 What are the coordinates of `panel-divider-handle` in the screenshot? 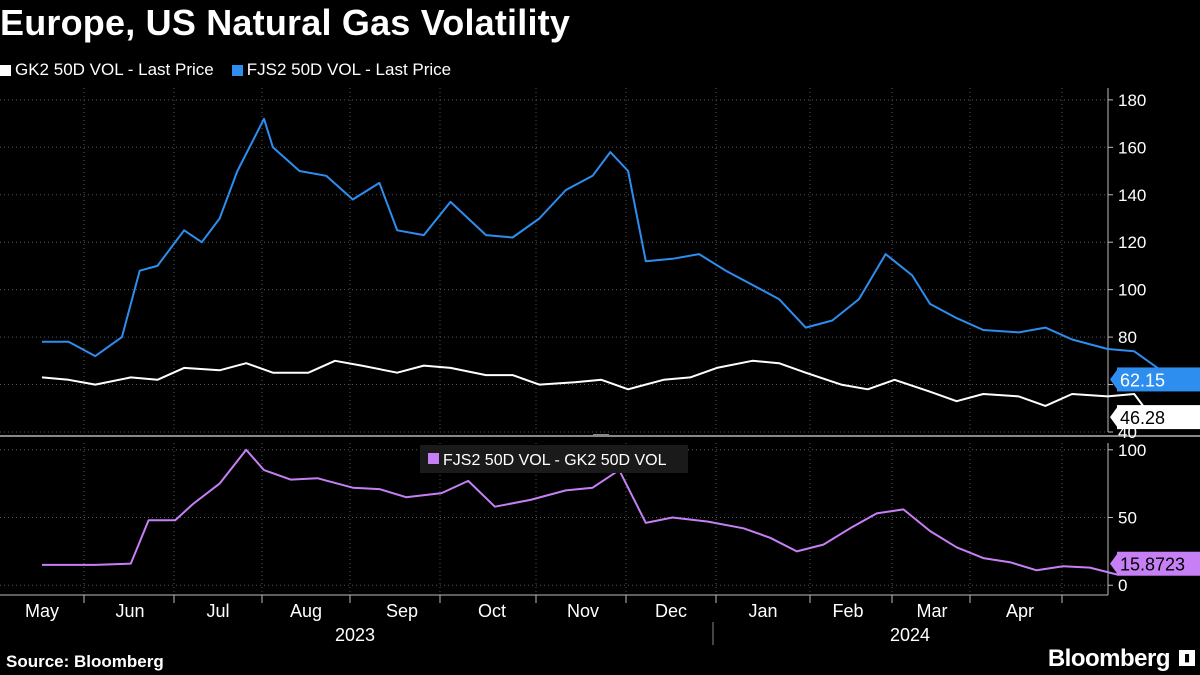 It's located at (601, 435).